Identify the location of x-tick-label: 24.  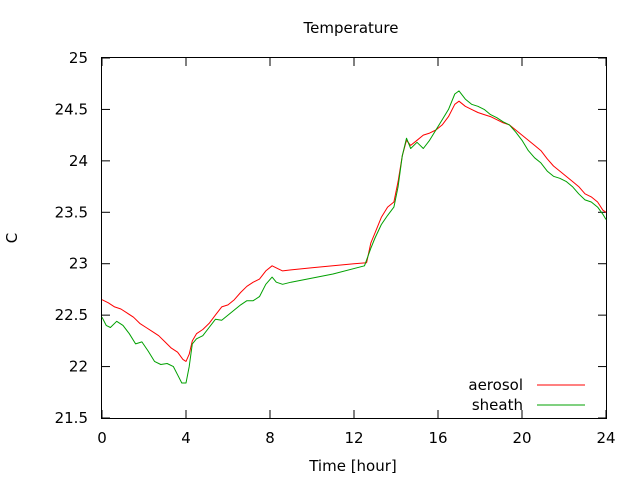
(605, 438).